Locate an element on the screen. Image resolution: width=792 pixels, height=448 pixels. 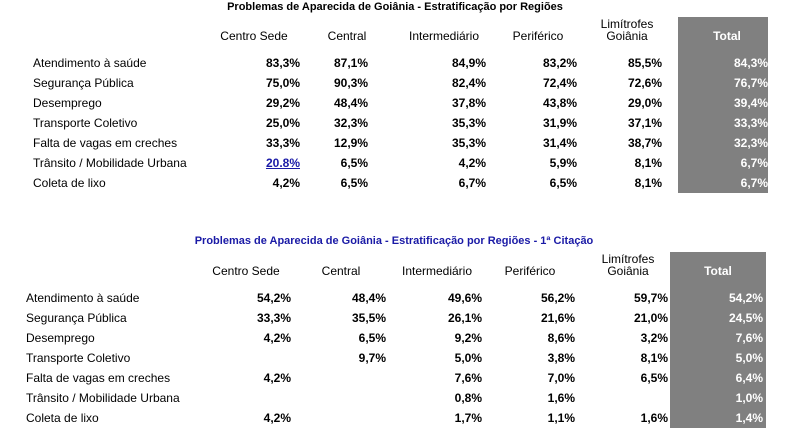
value-cell: 6,7% is located at coordinates (472, 183).